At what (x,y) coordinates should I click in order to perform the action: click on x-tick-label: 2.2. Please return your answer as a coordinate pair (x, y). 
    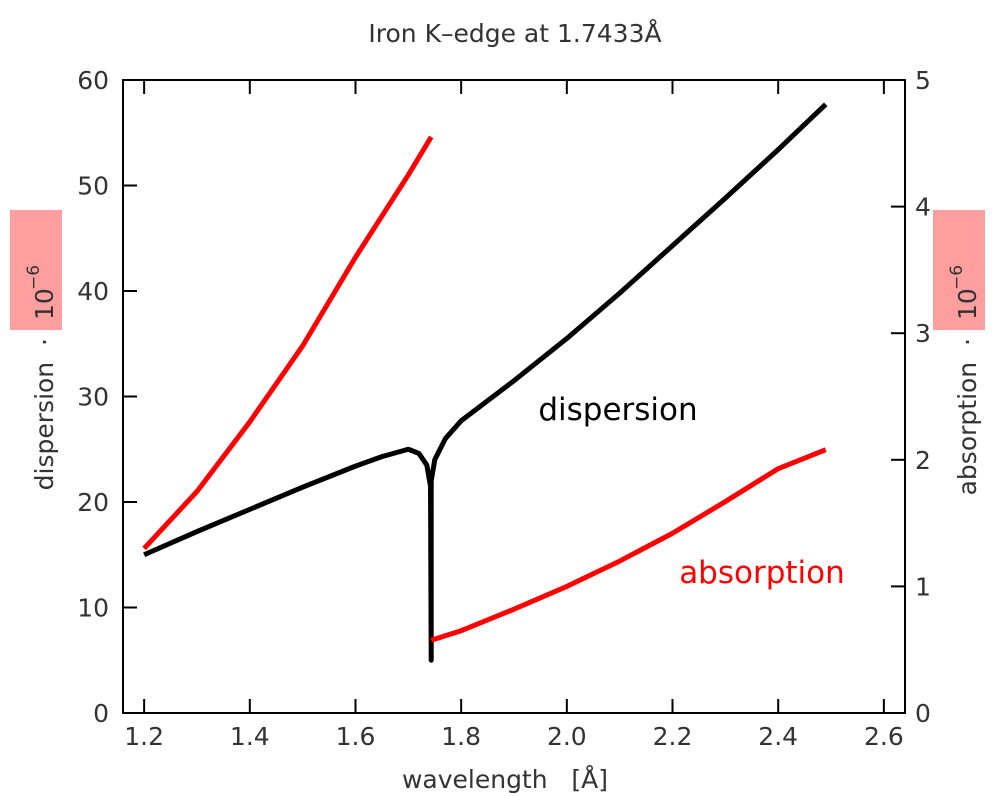
    Looking at the image, I should click on (673, 736).